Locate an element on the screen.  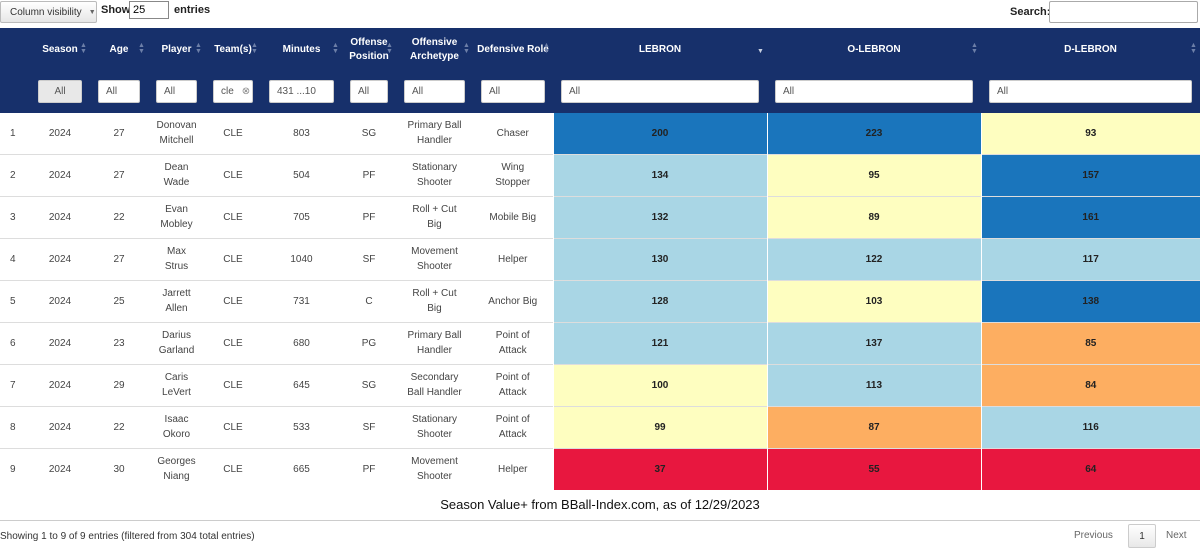
cell-player: Darius Garland is located at coordinates (176, 342).